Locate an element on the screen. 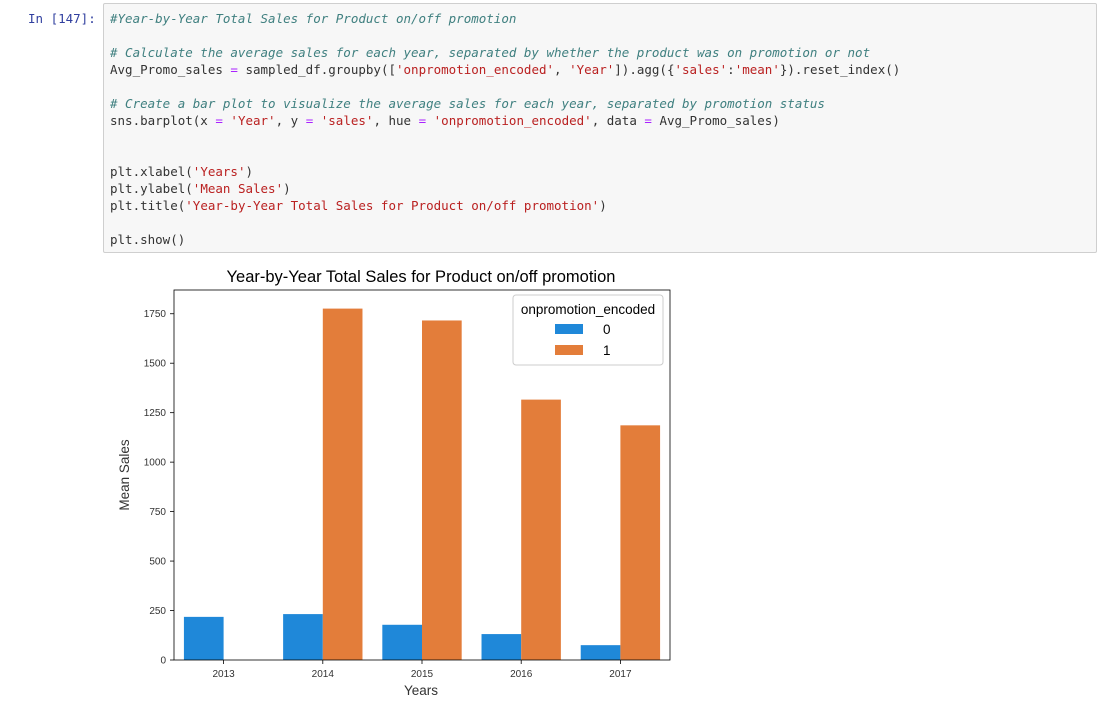 The width and height of the screenshot is (1114, 715). x-tick-label: 2015 is located at coordinates (422, 674).